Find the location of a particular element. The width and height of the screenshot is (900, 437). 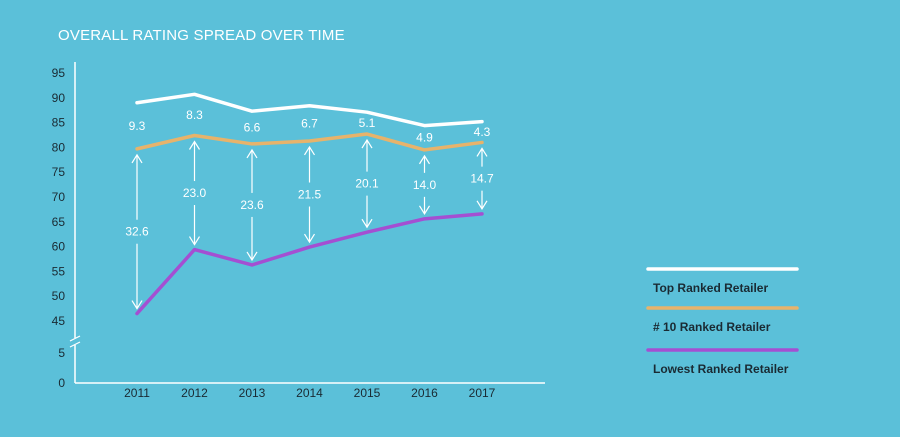

y-tick-label: 60 is located at coordinates (59, 247).